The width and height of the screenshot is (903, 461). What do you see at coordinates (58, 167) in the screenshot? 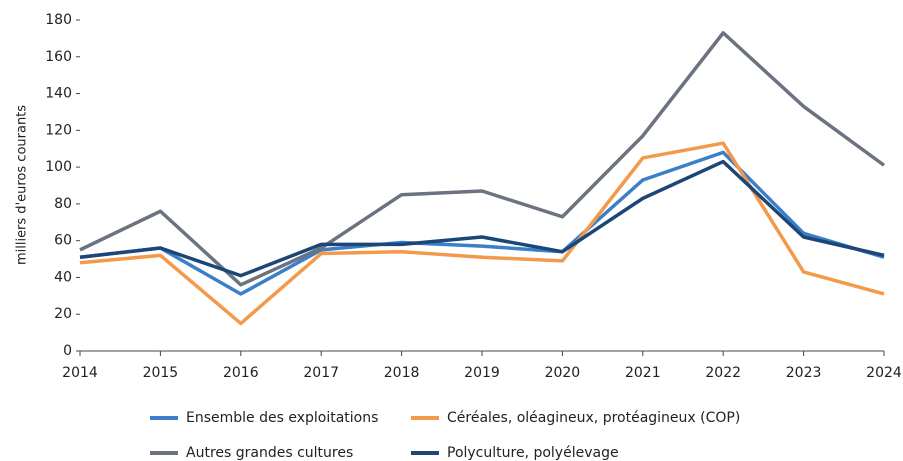
I see `y-tick-label: 100` at bounding box center [58, 167].